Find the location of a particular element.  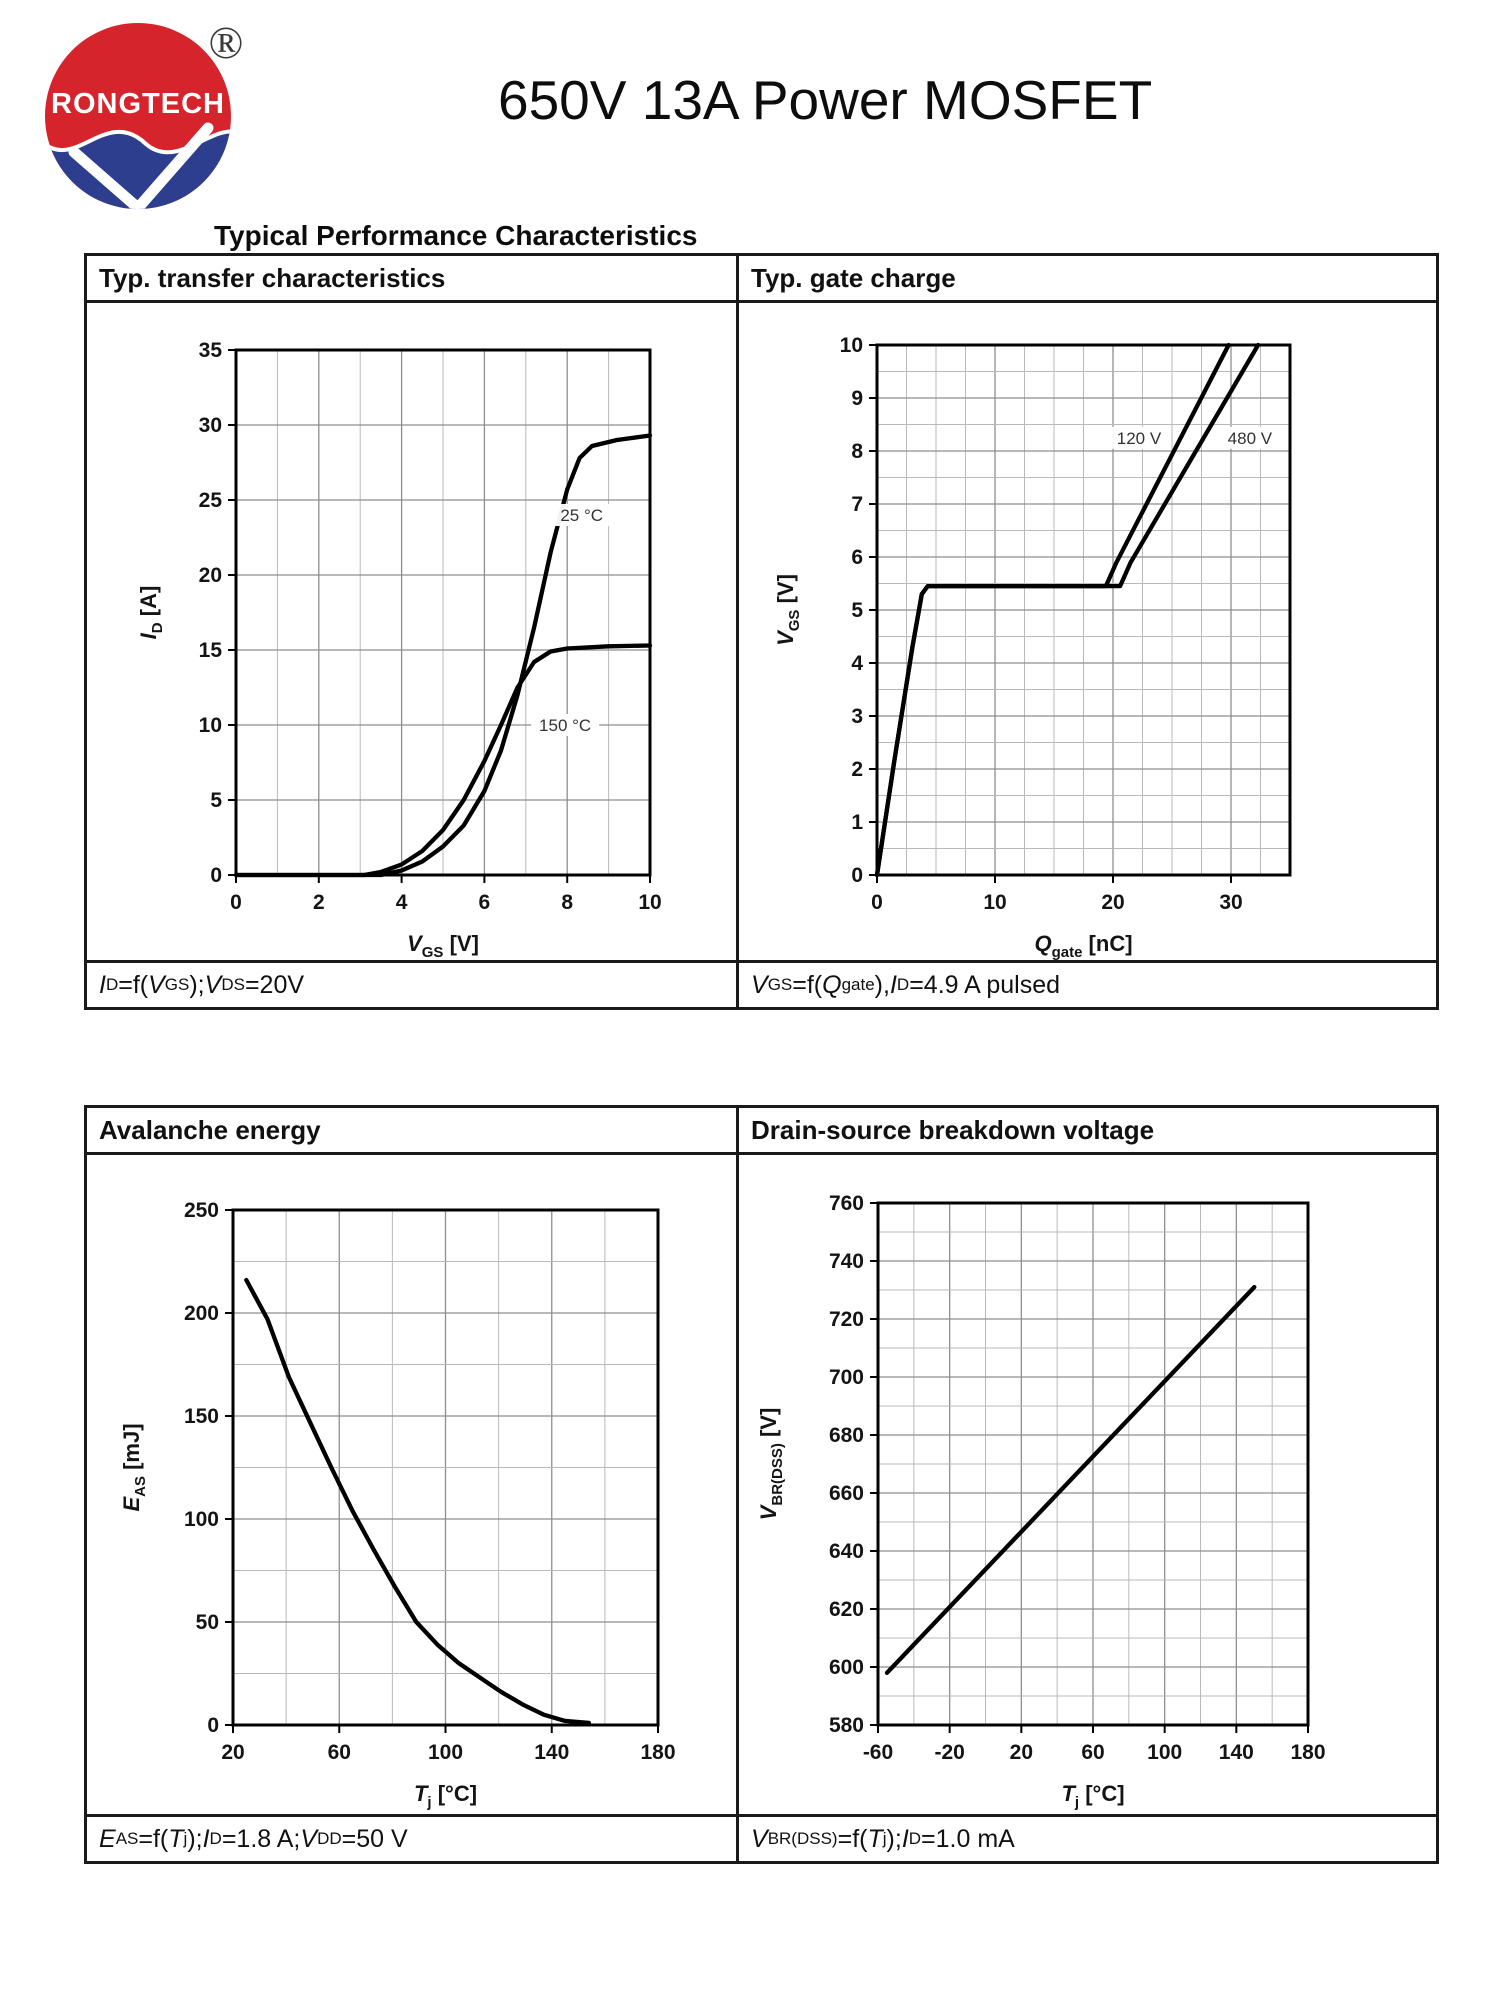

svg-text: 660 is located at coordinates (846, 1493).